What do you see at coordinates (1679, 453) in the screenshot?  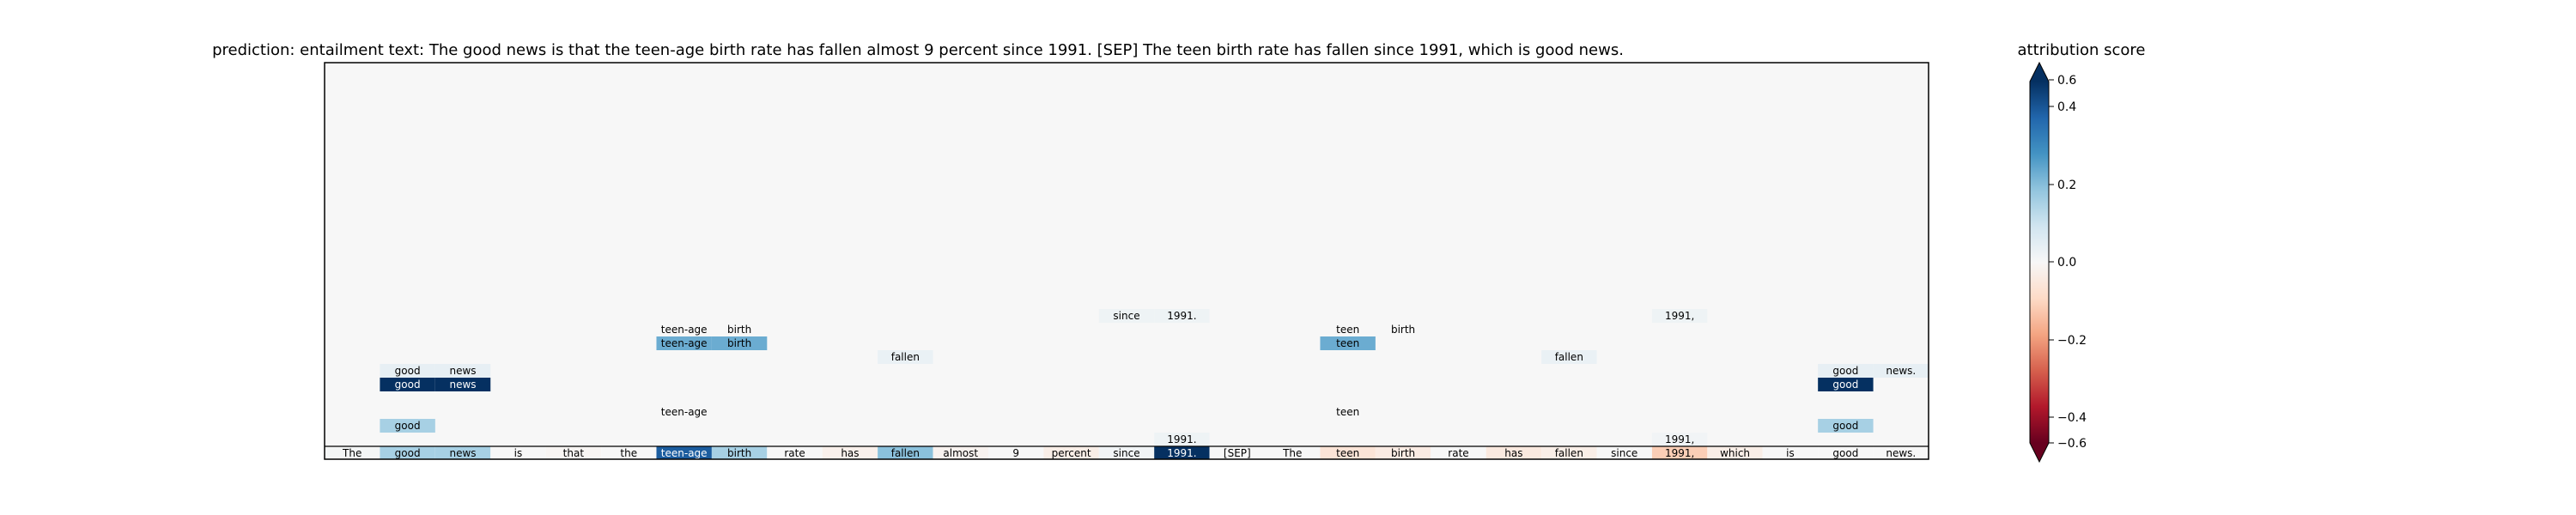 I see `base-token-label: 1991,` at bounding box center [1679, 453].